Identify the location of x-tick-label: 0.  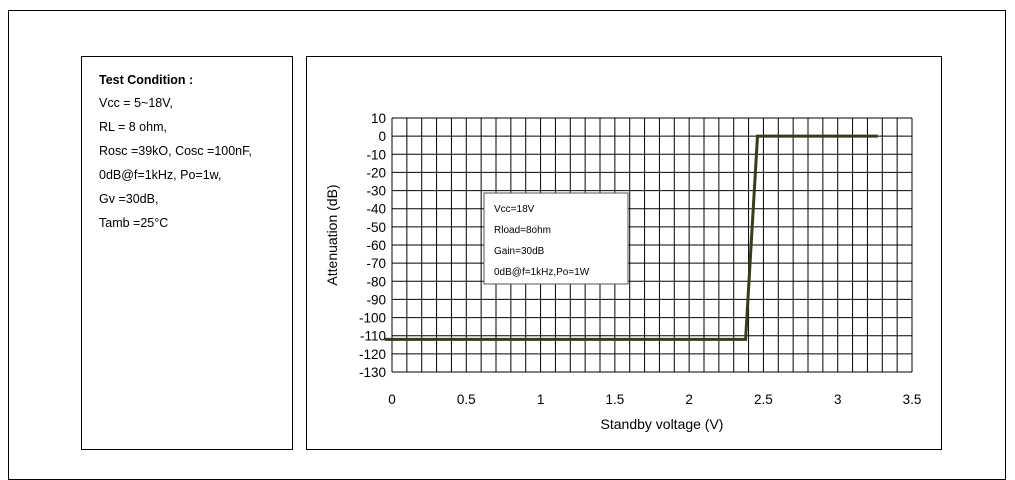
(392, 399).